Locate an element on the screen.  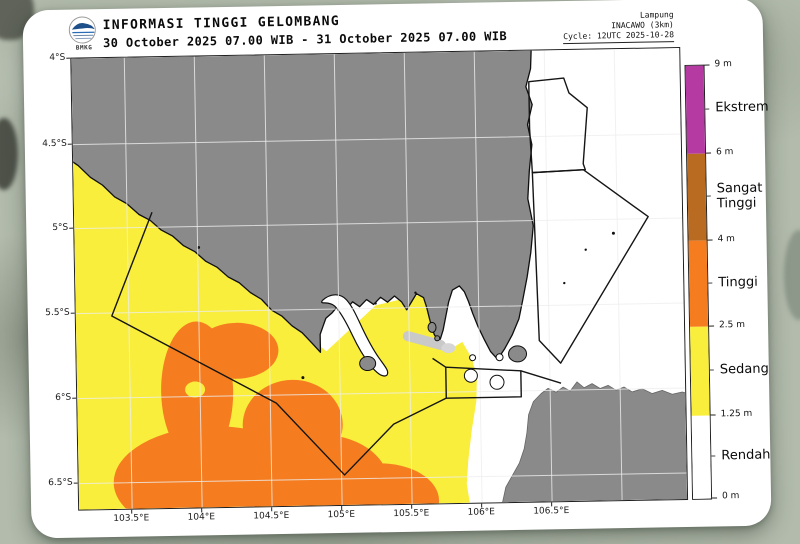
legend-segment-tinggi is located at coordinates (698, 283).